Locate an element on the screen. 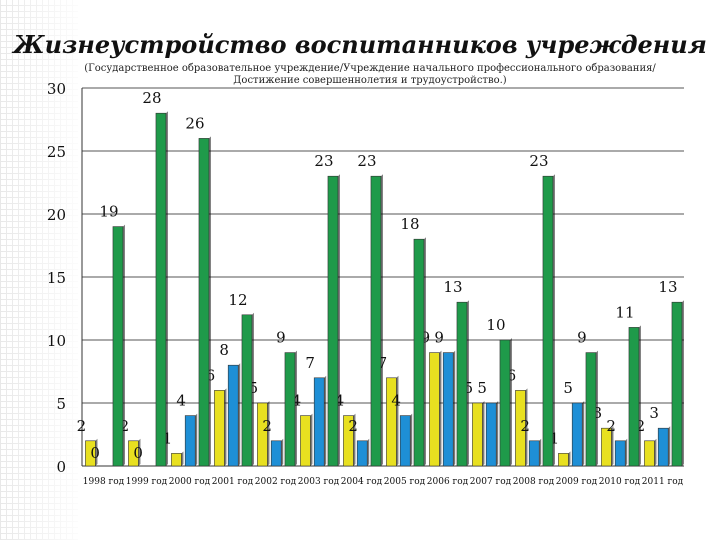 The height and width of the screenshot is (540, 720). decorative-band is located at coordinates (39, 270).